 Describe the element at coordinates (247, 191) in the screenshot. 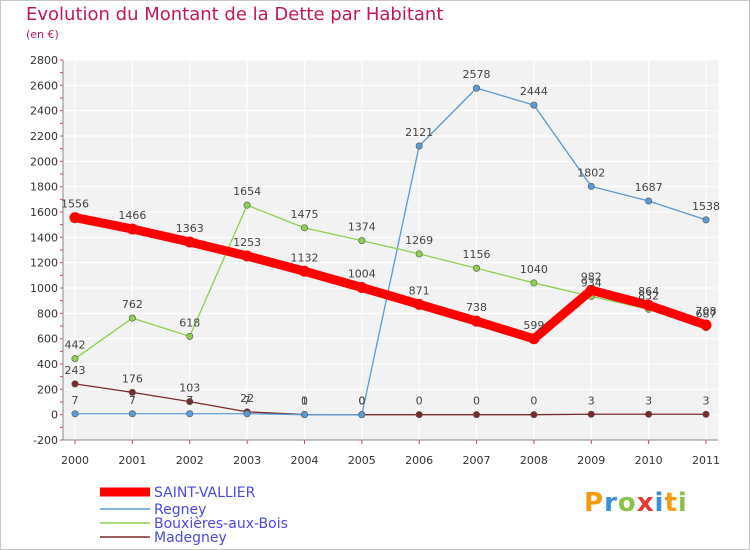

I see `data-label: 1654` at that location.